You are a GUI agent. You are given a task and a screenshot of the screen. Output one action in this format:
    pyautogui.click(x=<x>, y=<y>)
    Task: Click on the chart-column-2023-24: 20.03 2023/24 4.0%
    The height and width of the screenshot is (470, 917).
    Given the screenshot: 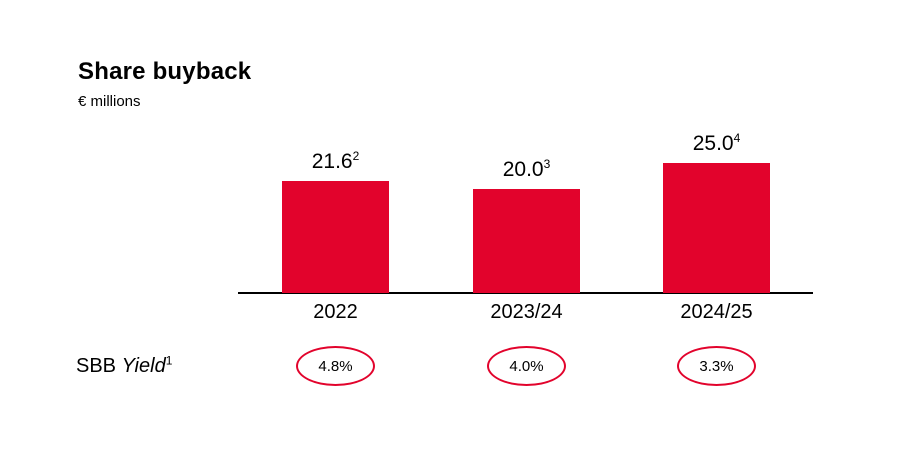 What is the action you would take?
    pyautogui.click(x=526, y=235)
    